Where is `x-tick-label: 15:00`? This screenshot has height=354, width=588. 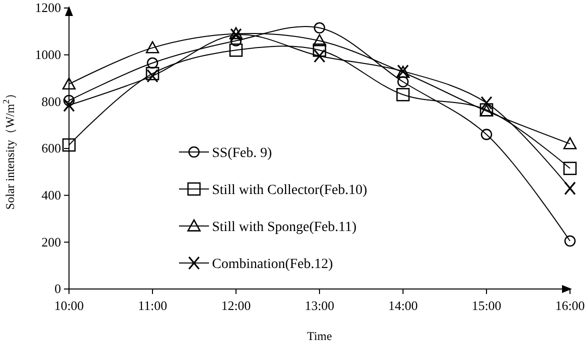 x-tick-label: 15:00 is located at coordinates (487, 305).